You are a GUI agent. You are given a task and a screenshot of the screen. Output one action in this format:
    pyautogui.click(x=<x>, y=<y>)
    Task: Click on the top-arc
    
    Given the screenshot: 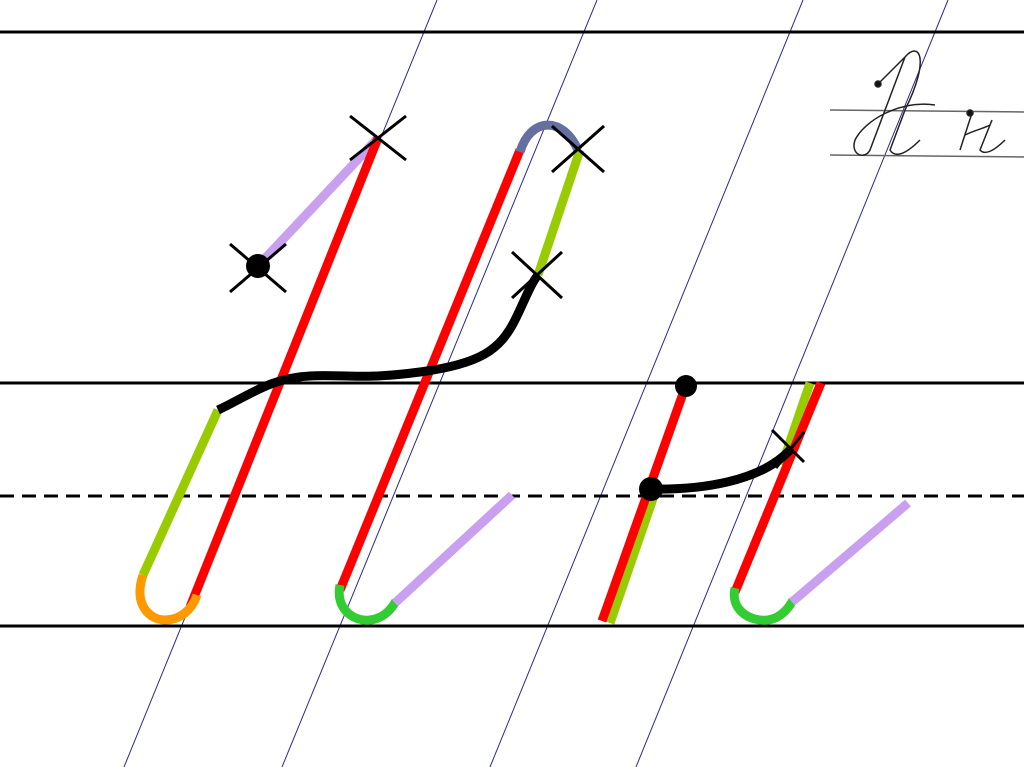 What is the action you would take?
    pyautogui.click(x=549, y=137)
    